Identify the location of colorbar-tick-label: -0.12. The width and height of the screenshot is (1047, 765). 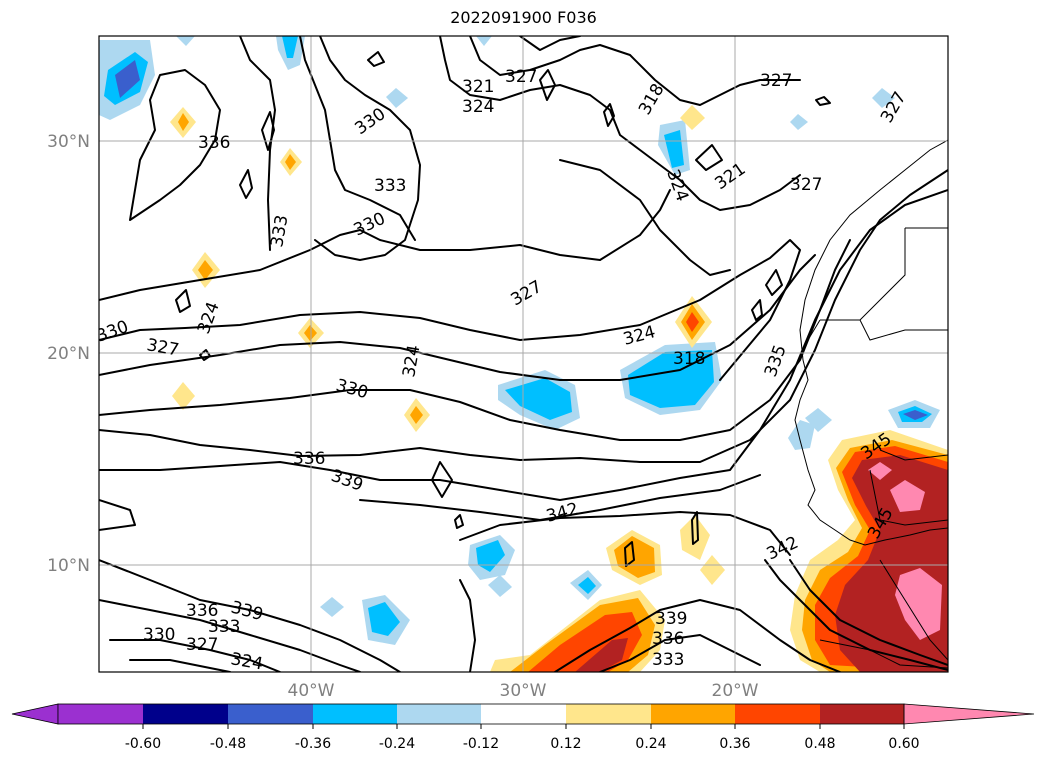
(481, 744).